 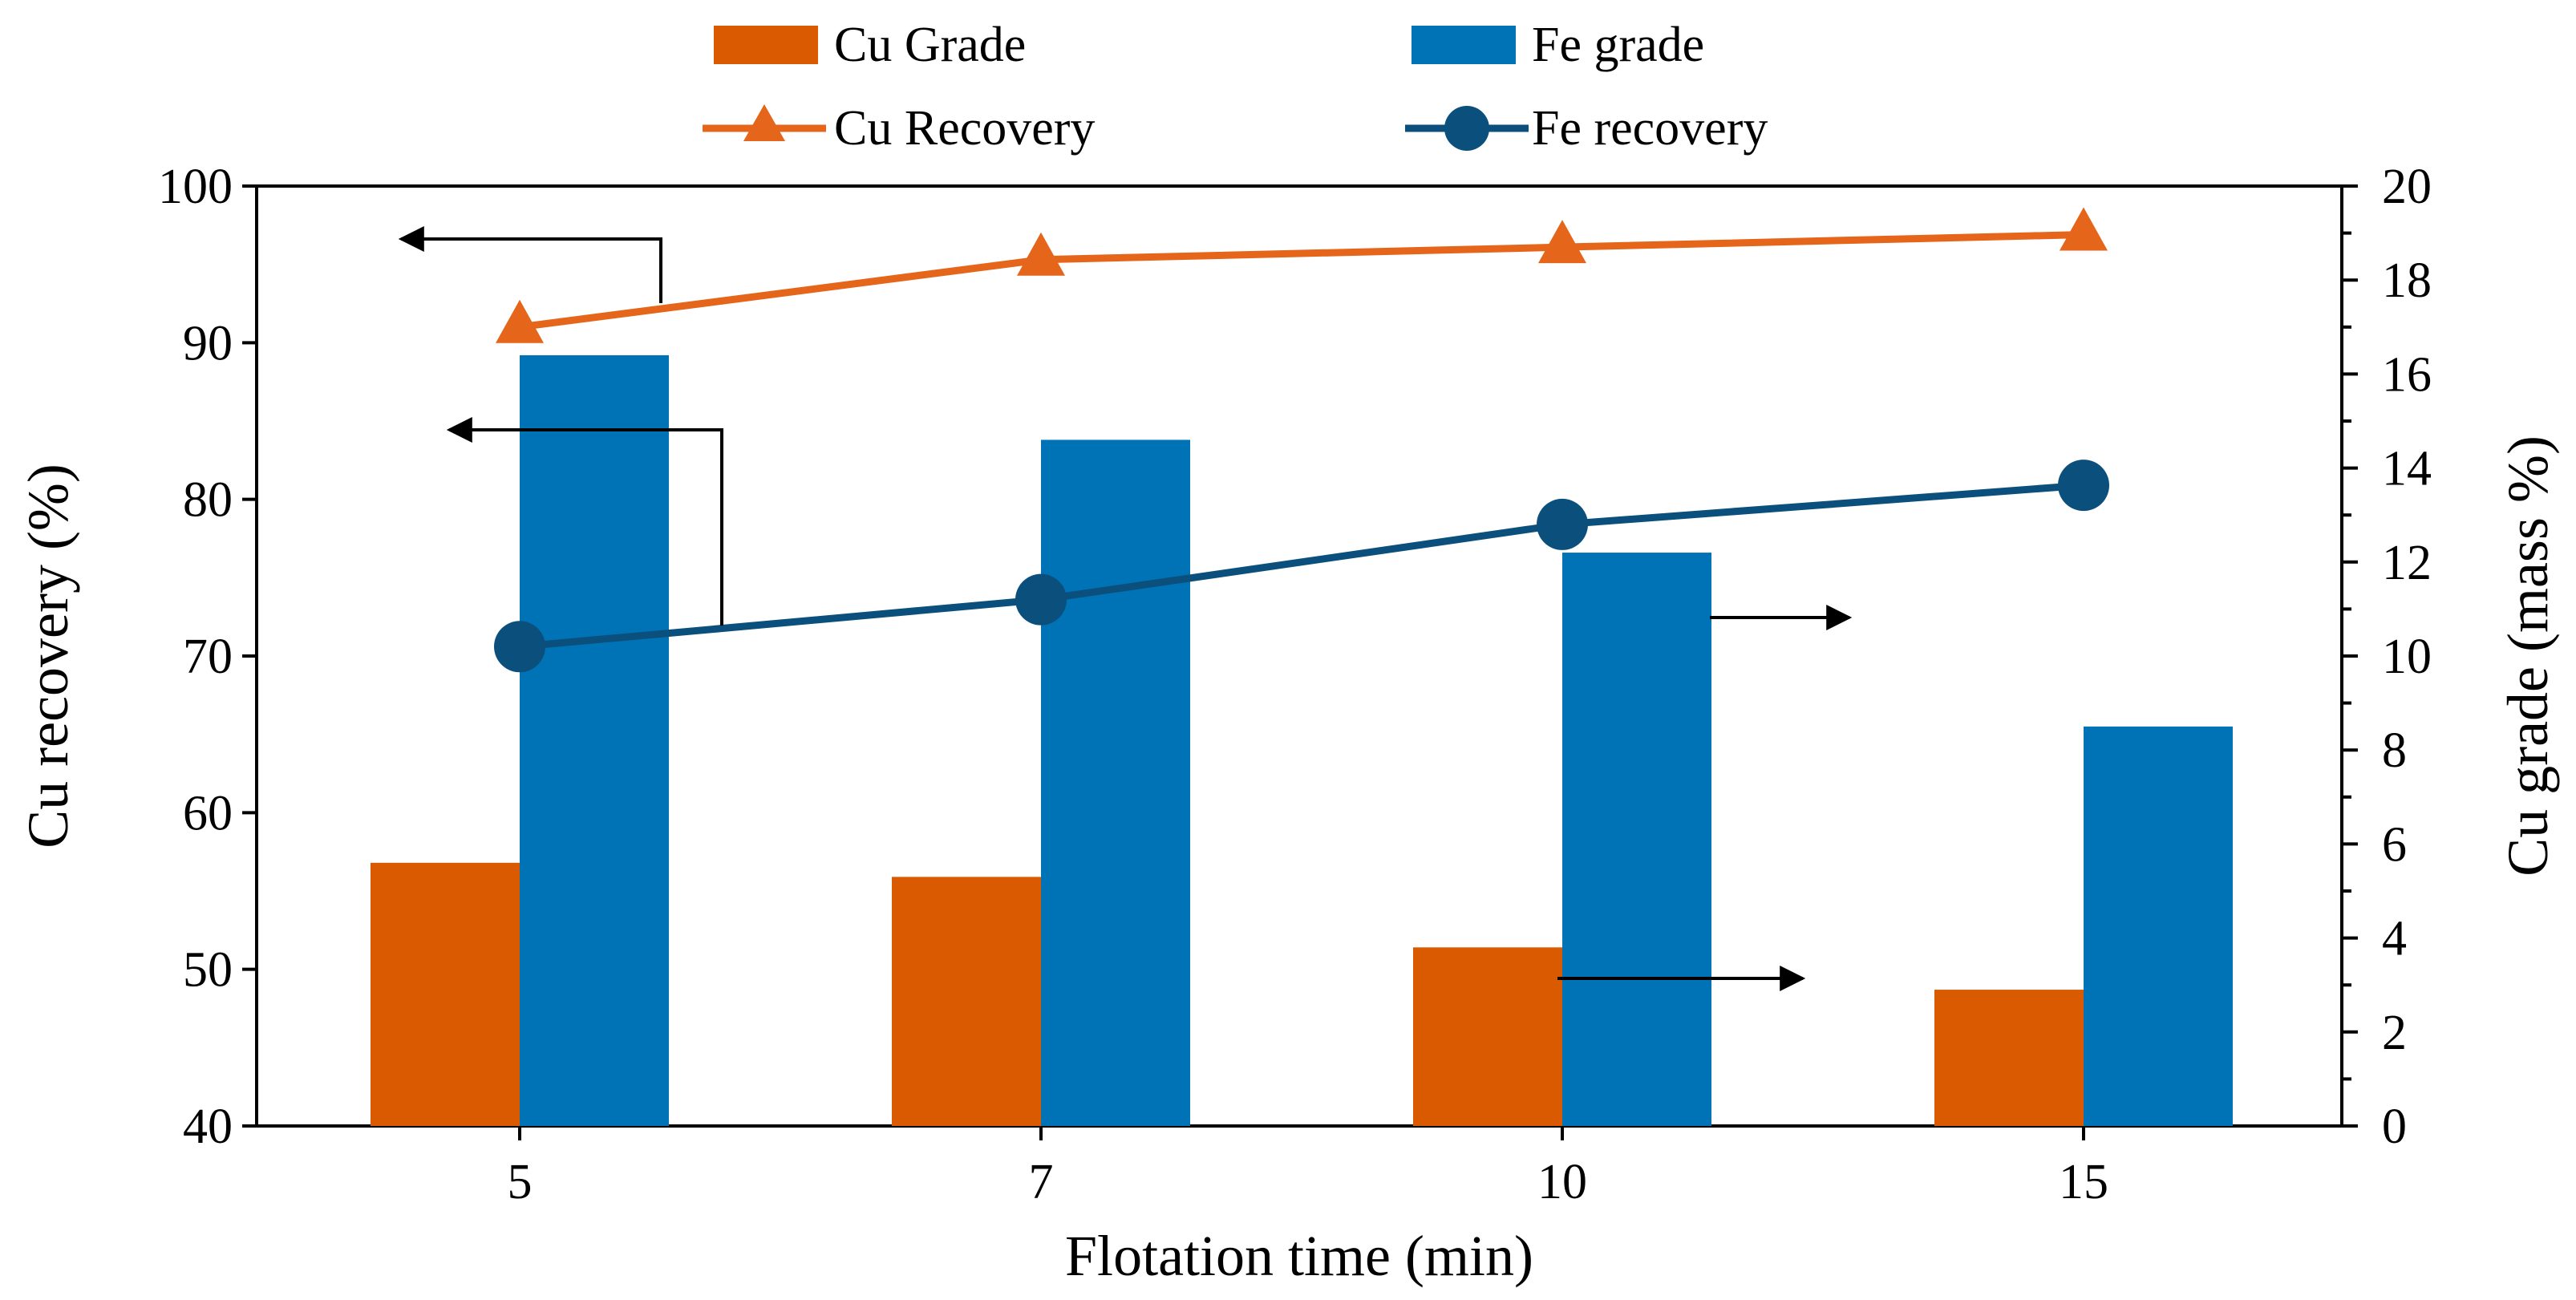 What do you see at coordinates (766, 45) in the screenshot?
I see `legend-swatch-cu-grade` at bounding box center [766, 45].